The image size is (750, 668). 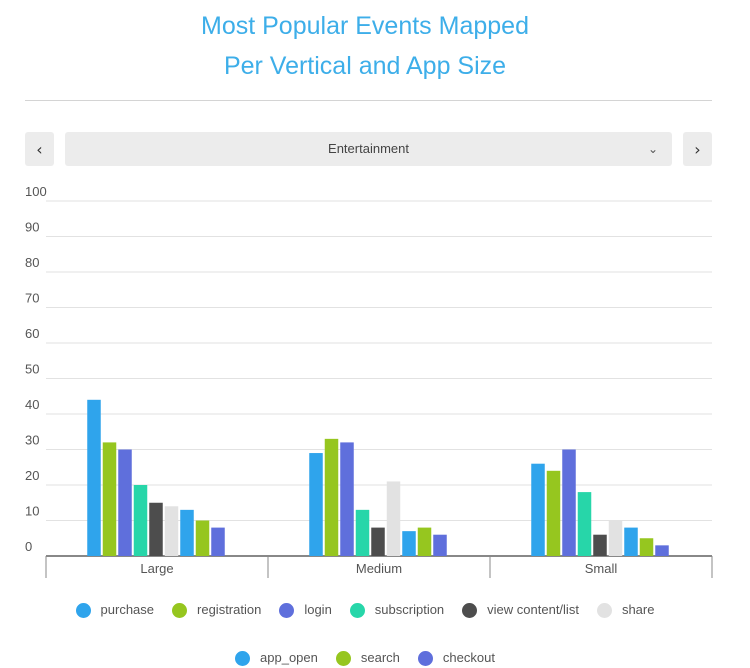 I want to click on y-tick-label: 0, so click(x=28, y=546).